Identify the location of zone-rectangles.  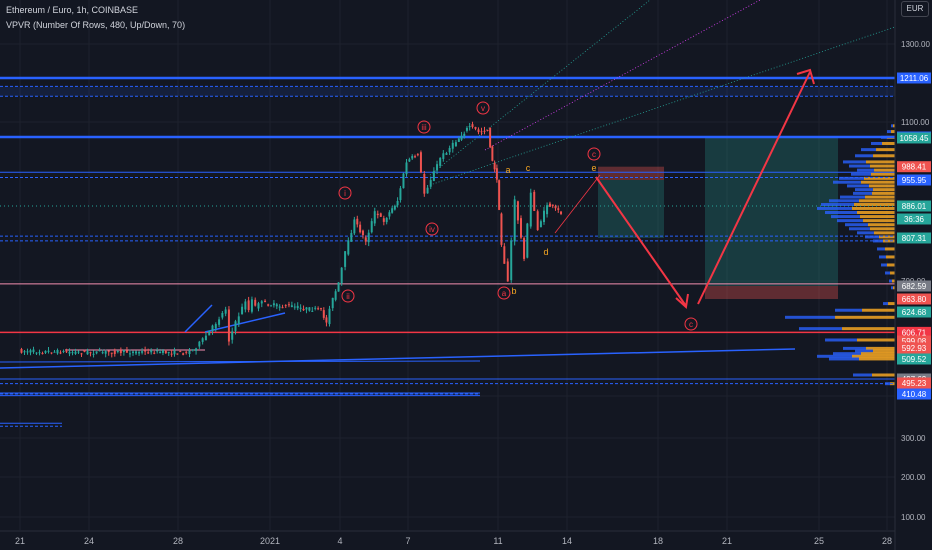
(718, 218).